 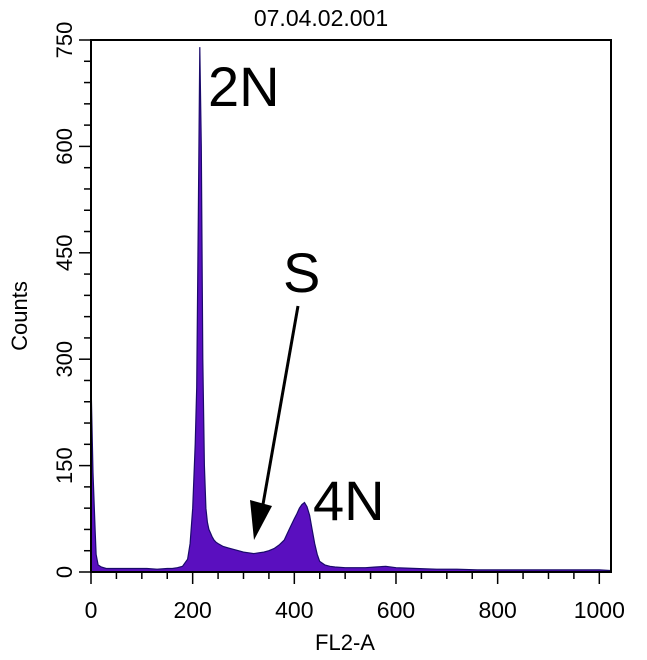 What do you see at coordinates (64, 252) in the screenshot?
I see `y-tick-label: 450` at bounding box center [64, 252].